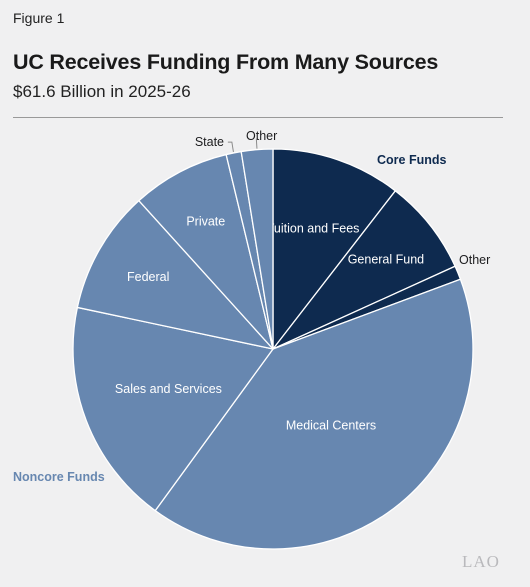 The width and height of the screenshot is (530, 587). Describe the element at coordinates (226, 62) in the screenshot. I see `chart-title: UC Receives Funding From Many Sources` at that location.